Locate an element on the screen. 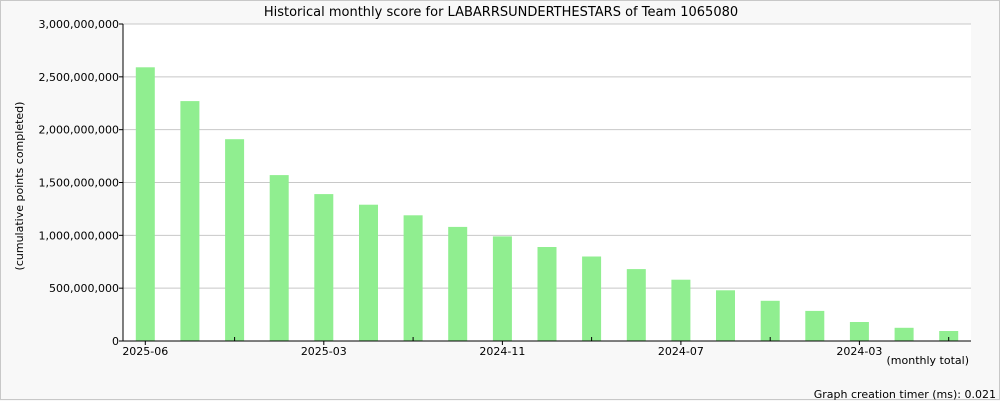  x-tick-label: 2024-11 is located at coordinates (502, 351).